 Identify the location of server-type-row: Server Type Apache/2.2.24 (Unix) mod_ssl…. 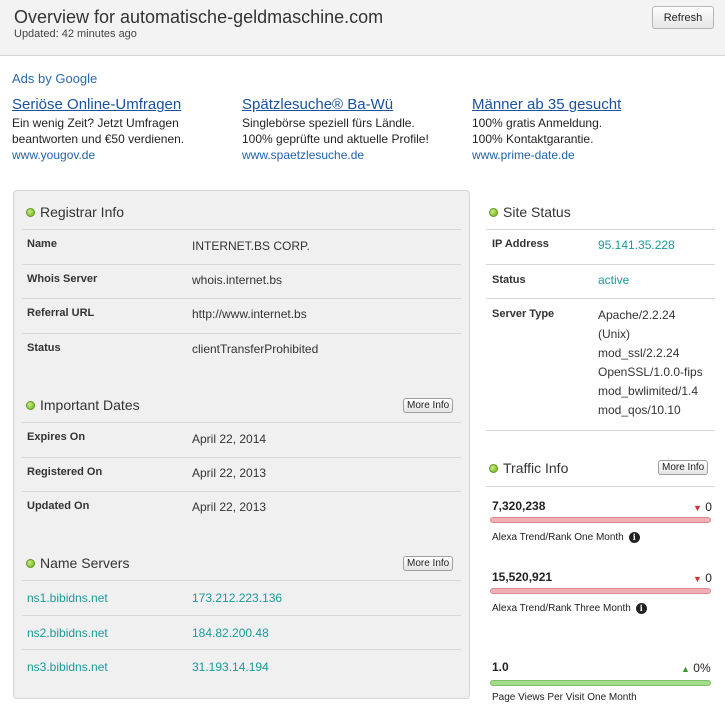
(600, 364).